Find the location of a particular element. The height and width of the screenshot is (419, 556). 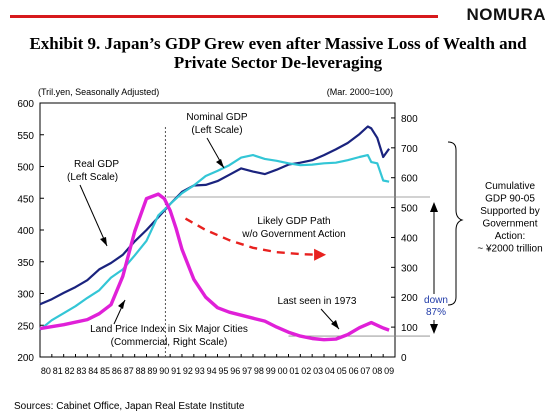

x-tick-label: 97 is located at coordinates (247, 371).